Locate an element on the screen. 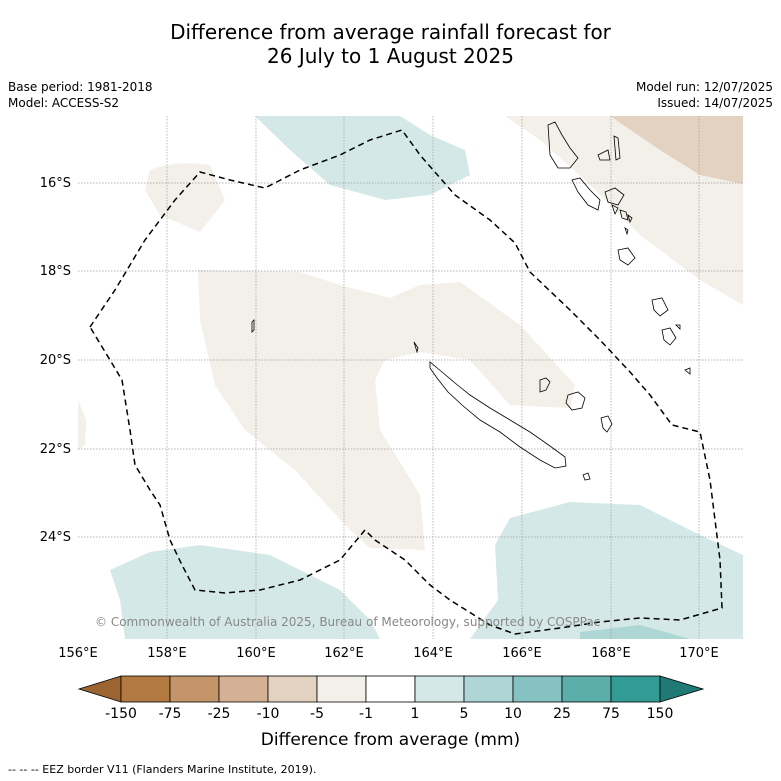 This screenshot has height=781, width=781. title-line-2: 26 July to 1 August 2025 is located at coordinates (390, 56).